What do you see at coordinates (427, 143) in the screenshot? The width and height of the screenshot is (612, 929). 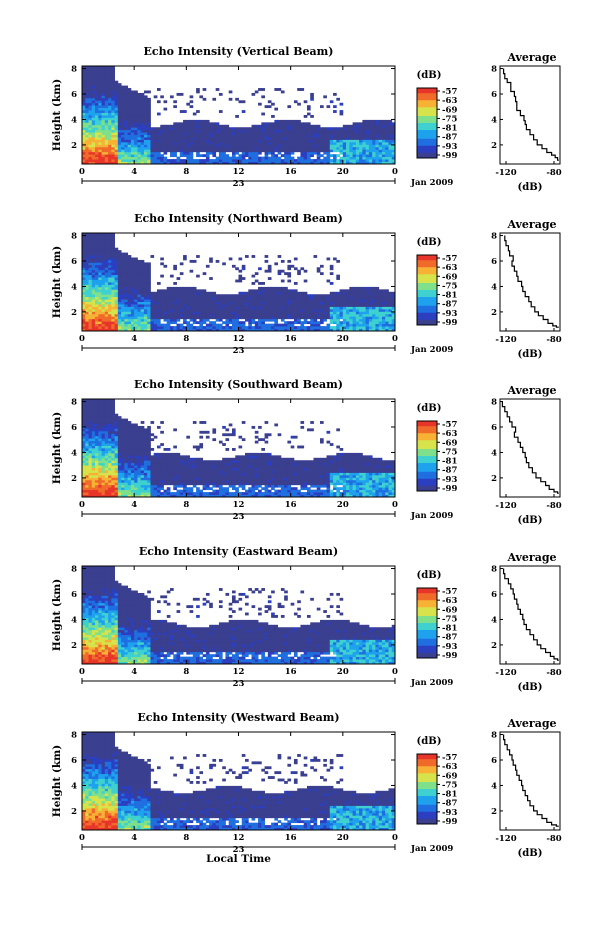 I see `colorbar-segment` at bounding box center [427, 143].